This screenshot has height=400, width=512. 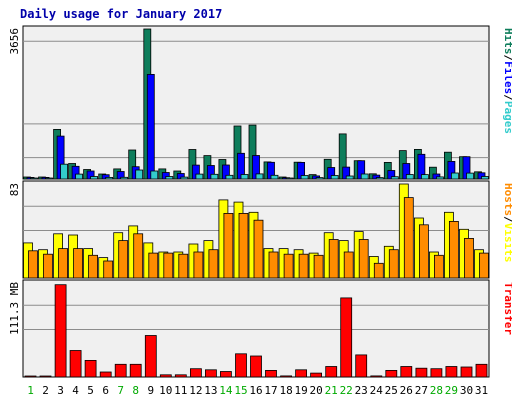 What do you see at coordinates (421, 390) in the screenshot?
I see `x-tick-label-day-27: 27` at bounding box center [421, 390].